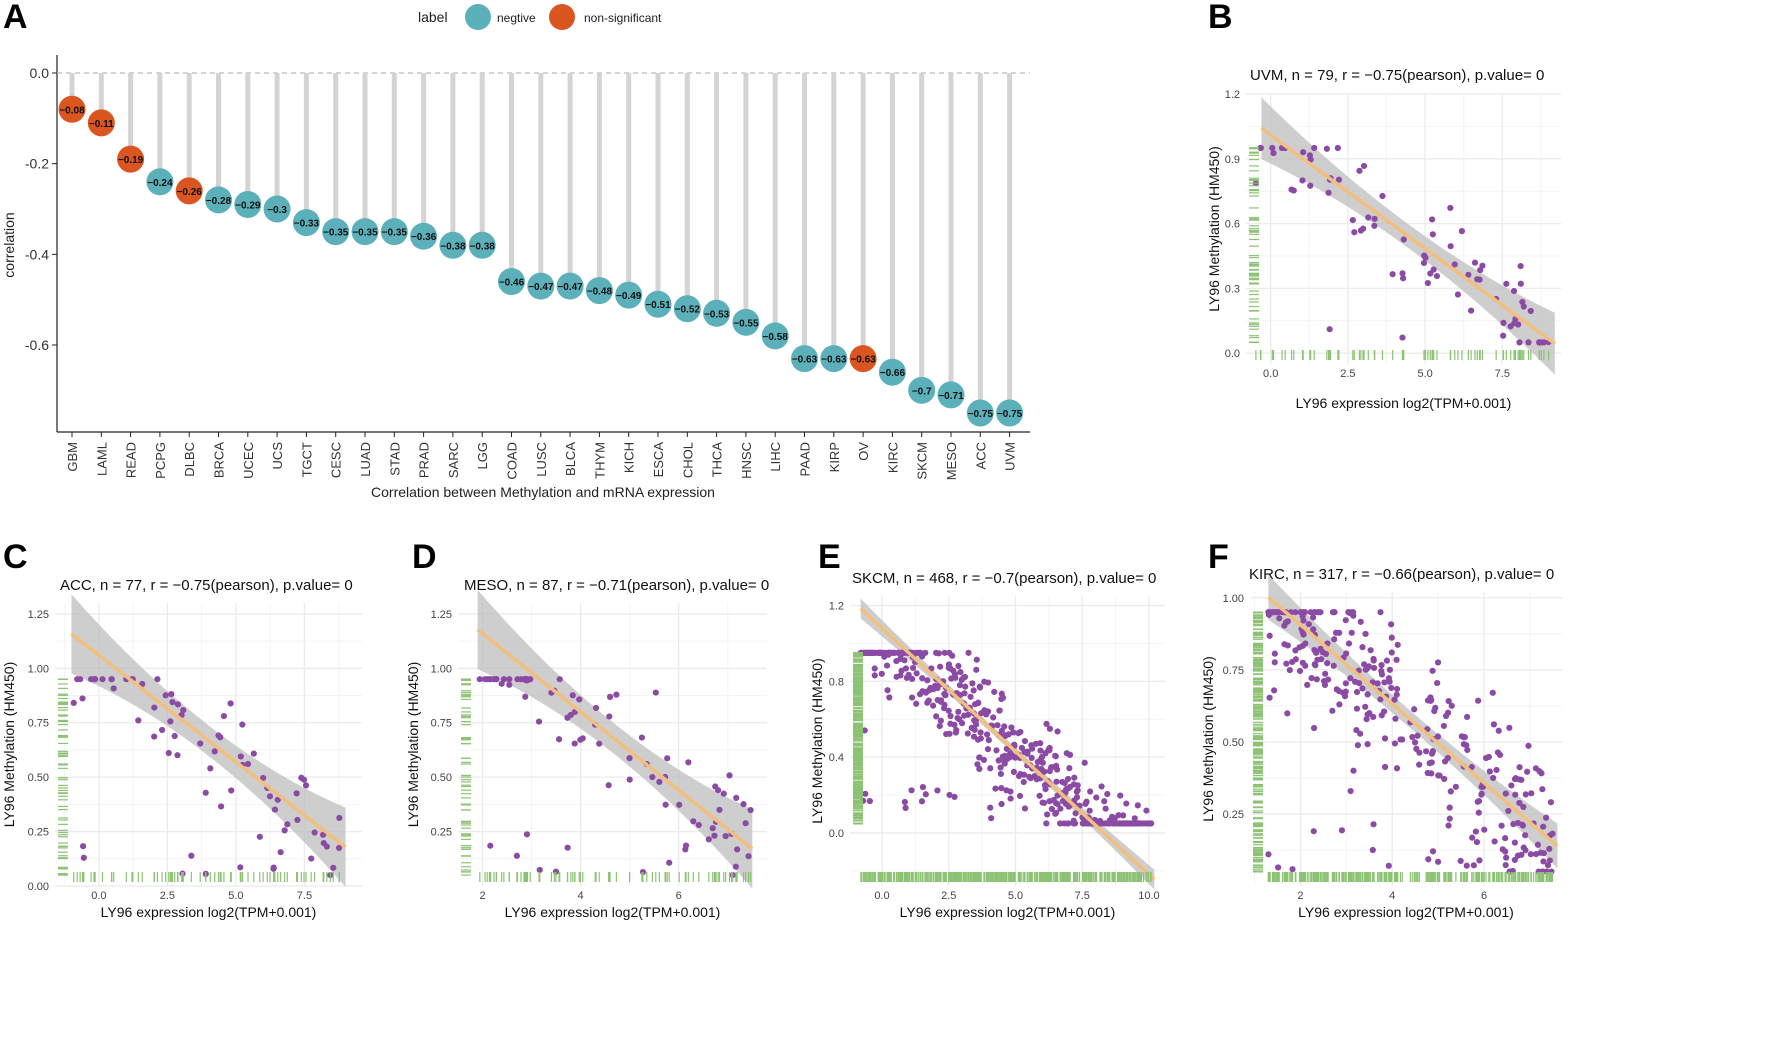 The image size is (1772, 1044). Describe the element at coordinates (511, 282) in the screenshot. I see `dot-coad` at that location.